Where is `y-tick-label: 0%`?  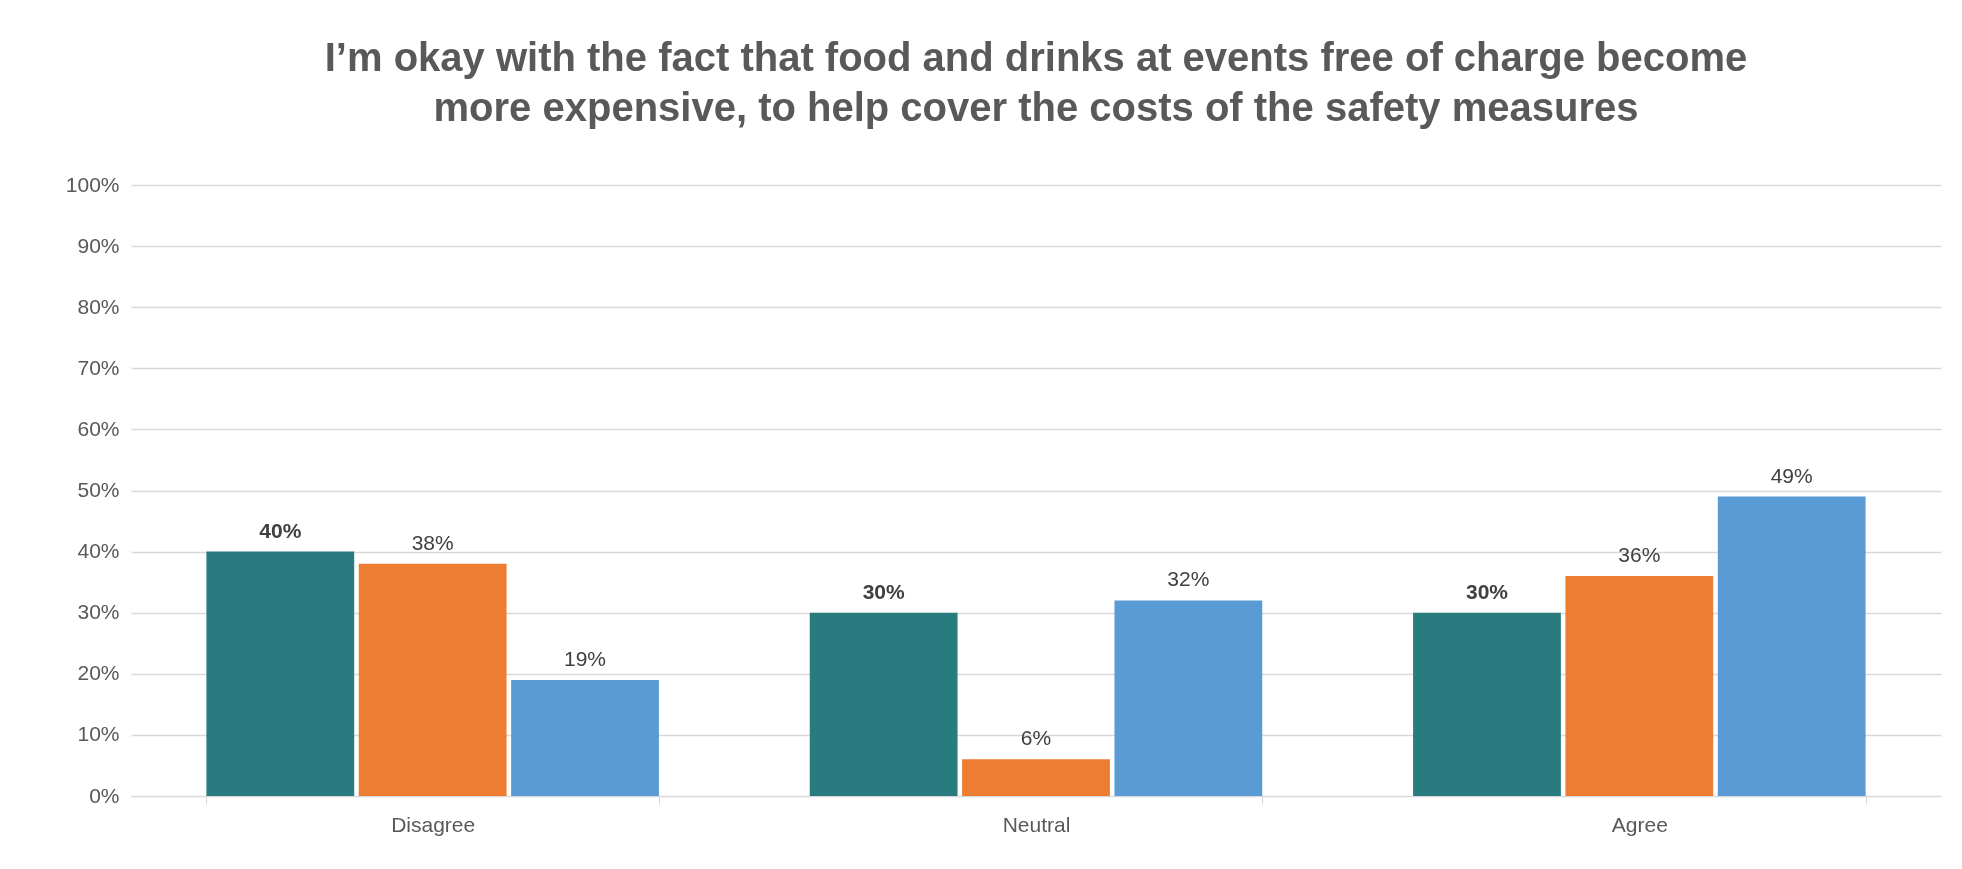
y-tick-label: 0% is located at coordinates (104, 795).